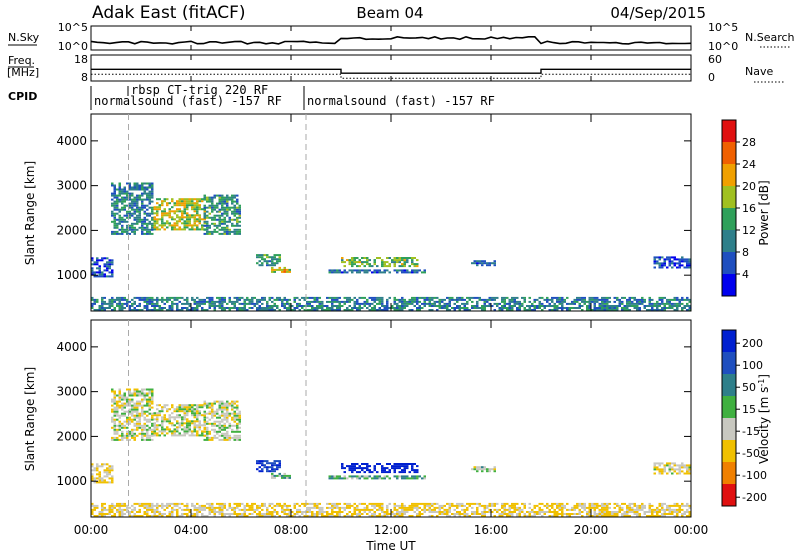 This screenshot has height=554, width=800. What do you see at coordinates (23, 72) in the screenshot?
I see `freq-label-bottom: [MHz]` at bounding box center [23, 72].